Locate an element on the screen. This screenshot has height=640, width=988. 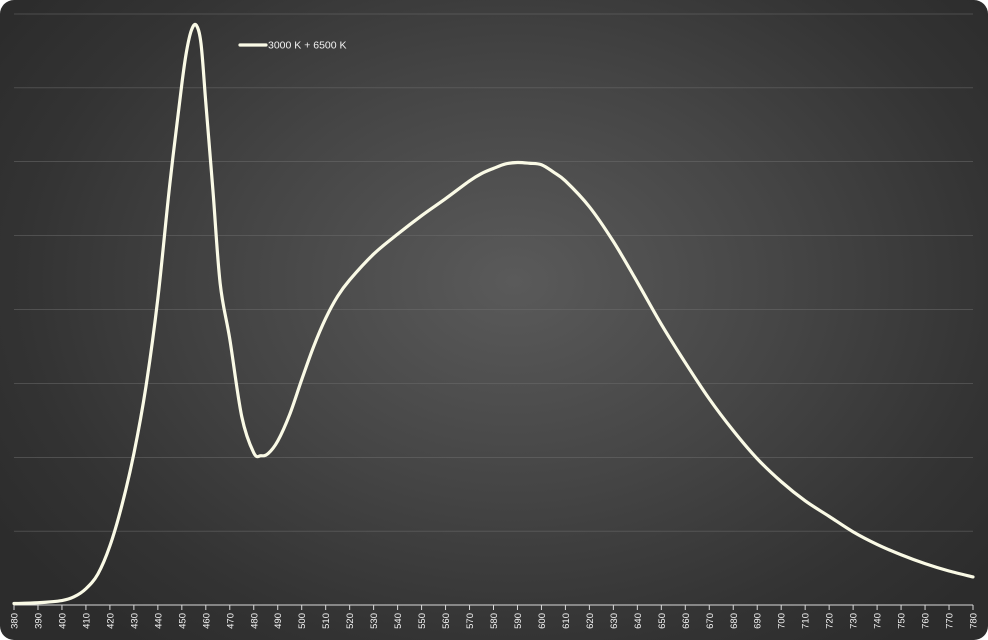
x-tick-label: 430 is located at coordinates (134, 621).